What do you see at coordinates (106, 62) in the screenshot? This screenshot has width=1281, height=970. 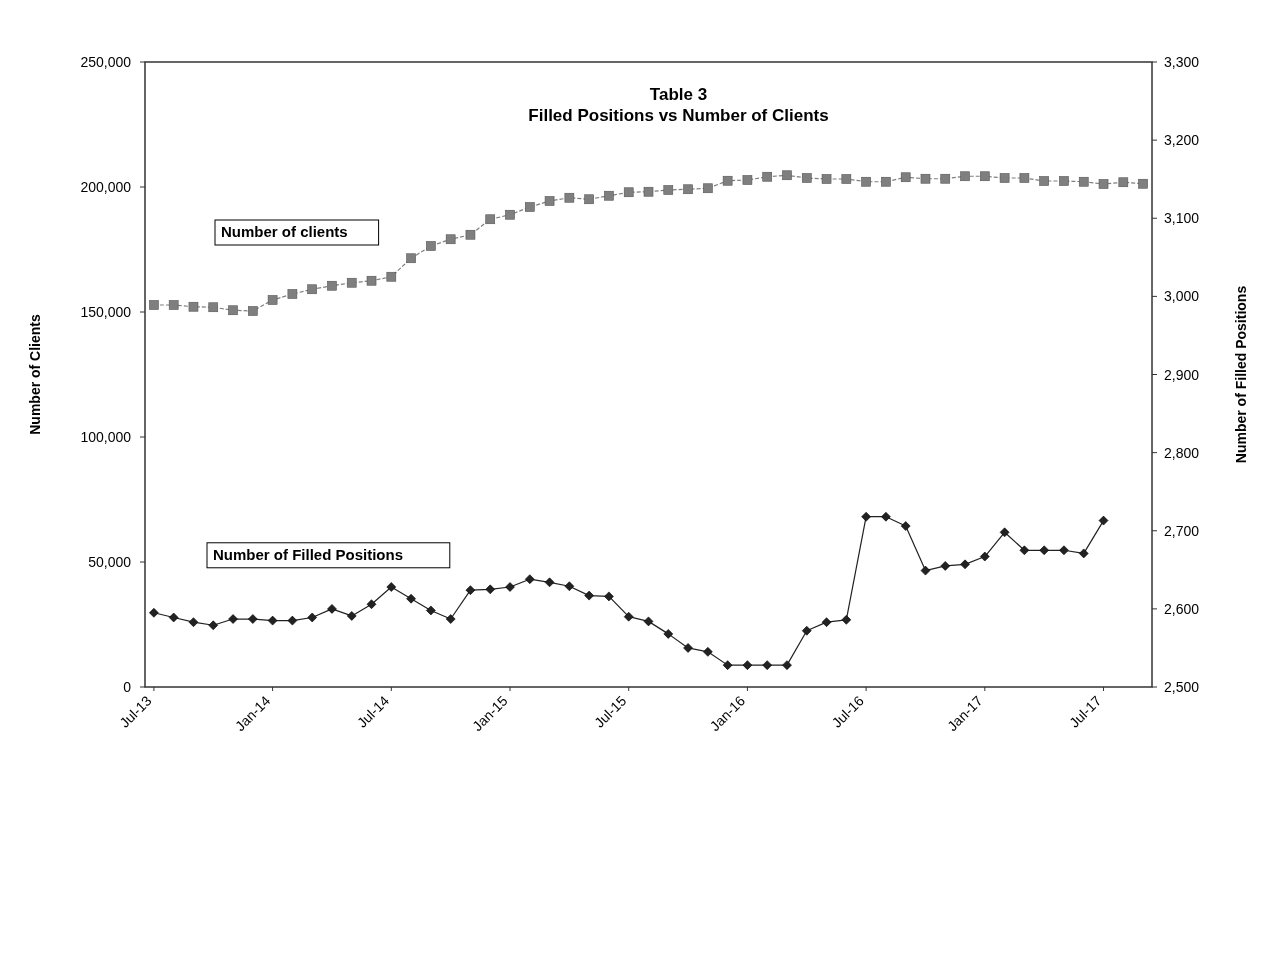 I see `y-tick-label: 250,000` at bounding box center [106, 62].